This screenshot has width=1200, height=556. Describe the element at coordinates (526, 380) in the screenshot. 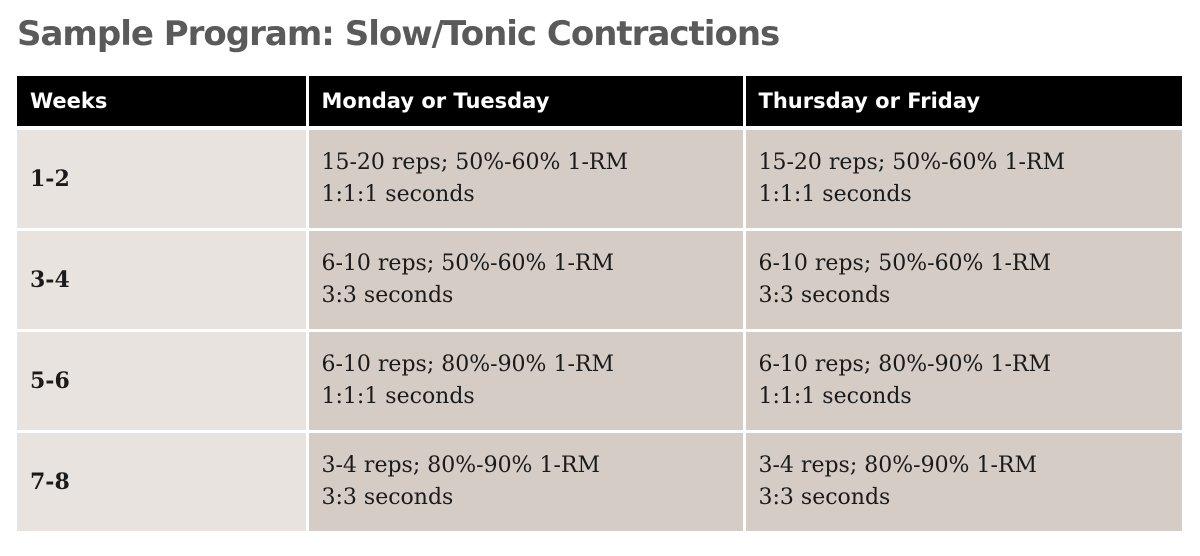

I see `monday-tuesday-cell: 6-10 reps; 80%-90% 1-RM 1:1:1 seconds` at that location.